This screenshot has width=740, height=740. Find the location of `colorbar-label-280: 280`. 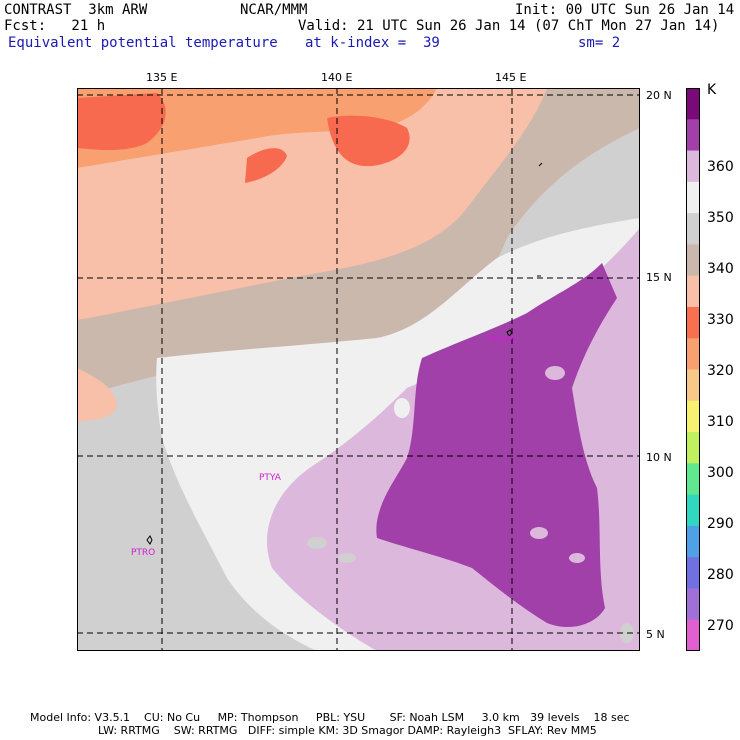

colorbar-label-280: 280 is located at coordinates (720, 575).